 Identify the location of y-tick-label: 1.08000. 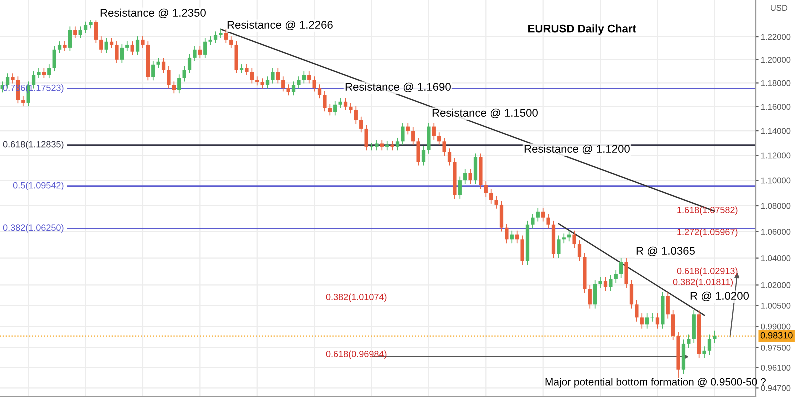
(776, 206).